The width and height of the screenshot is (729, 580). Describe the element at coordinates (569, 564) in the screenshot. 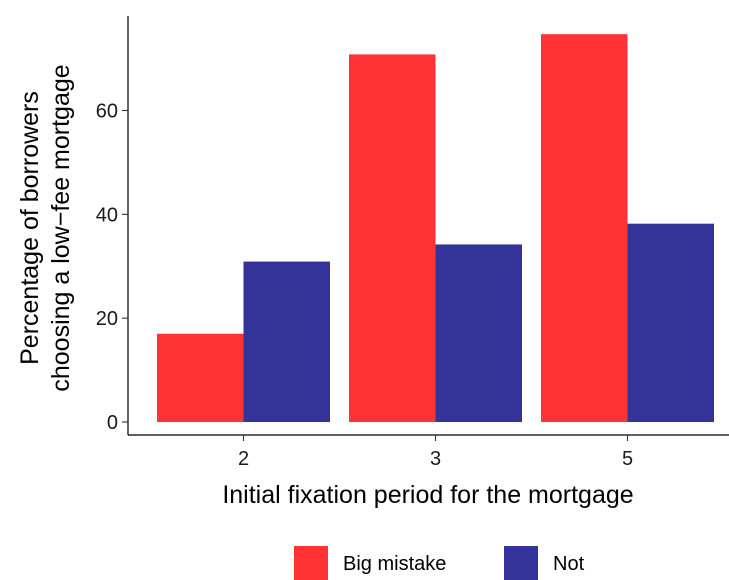

I see `legend-label-not: Not` at that location.